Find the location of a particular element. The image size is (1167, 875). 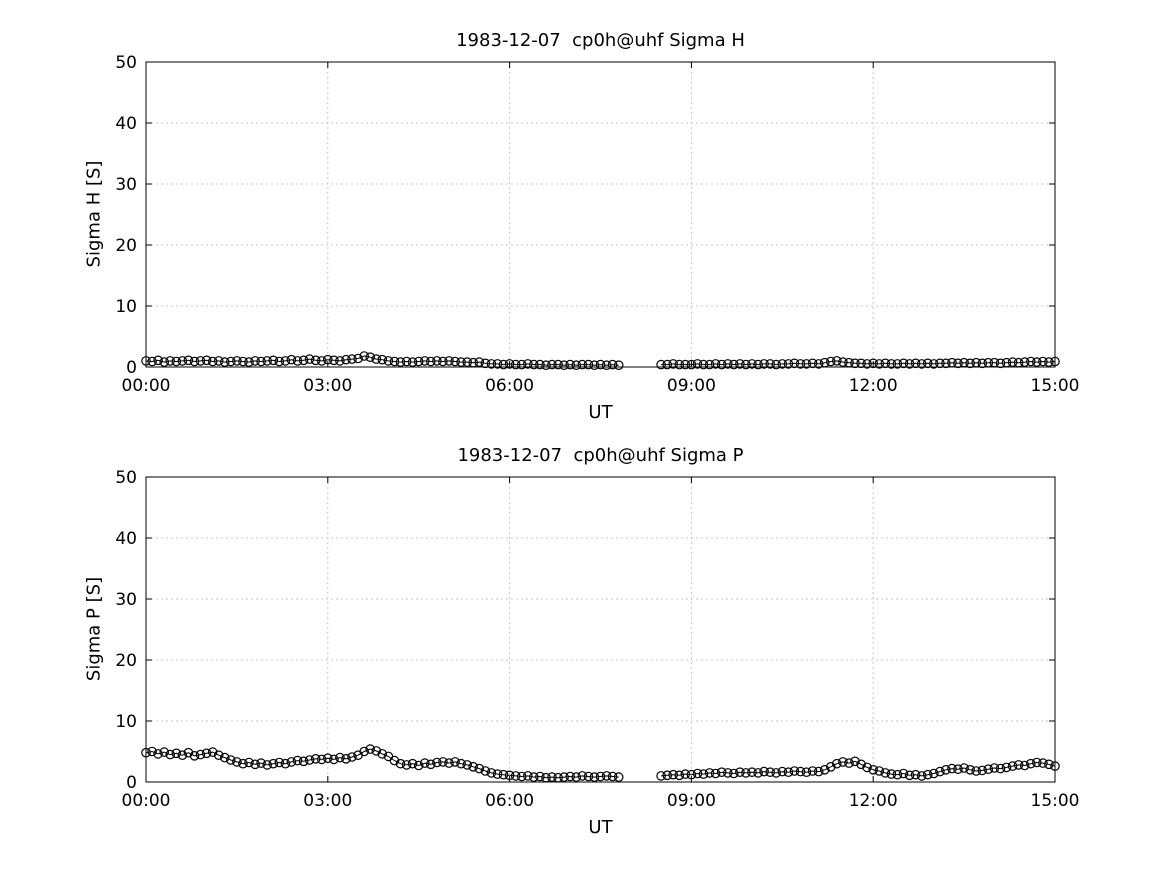

plot-title-sigma-p: 1983-12-07 cp0h@uhf Sigma P is located at coordinates (600, 455).